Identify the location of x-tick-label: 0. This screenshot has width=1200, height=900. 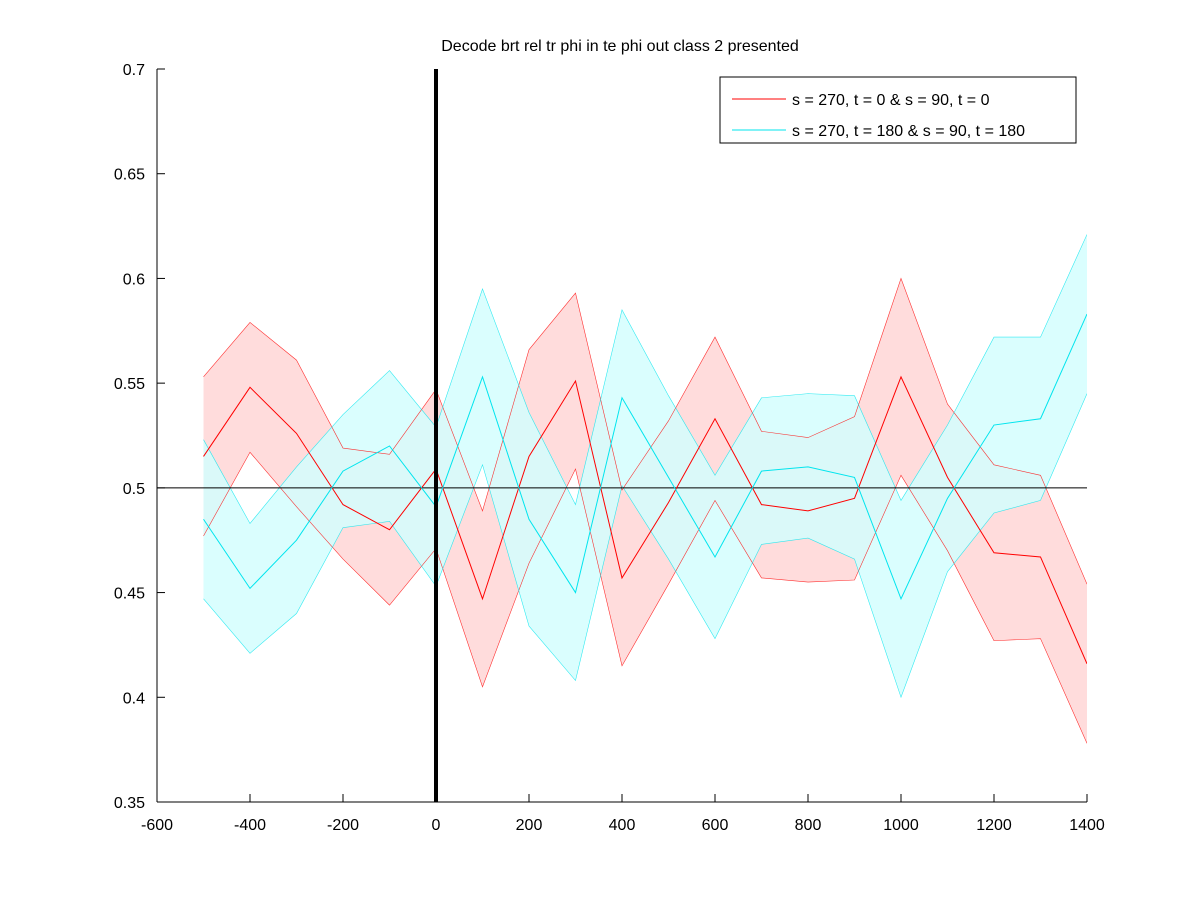
(436, 825).